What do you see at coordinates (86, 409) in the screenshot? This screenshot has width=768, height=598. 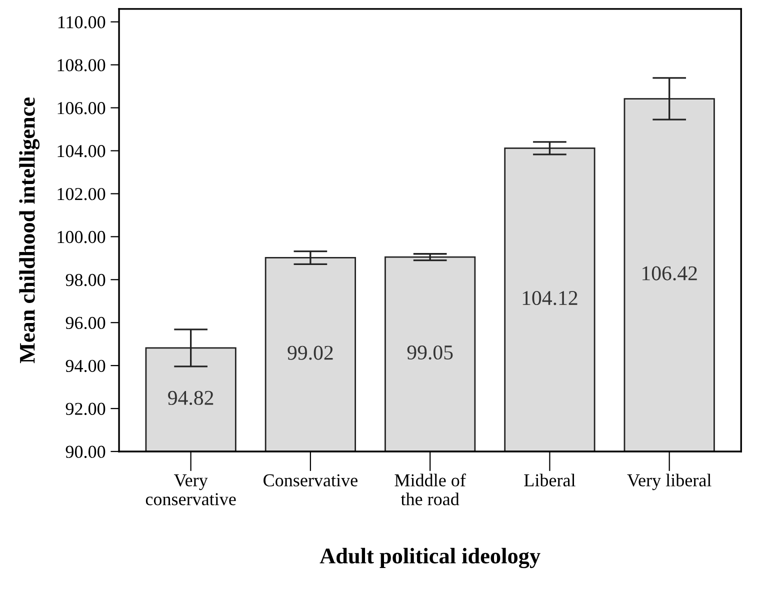 I see `y-tick-label: 92.00` at bounding box center [86, 409].